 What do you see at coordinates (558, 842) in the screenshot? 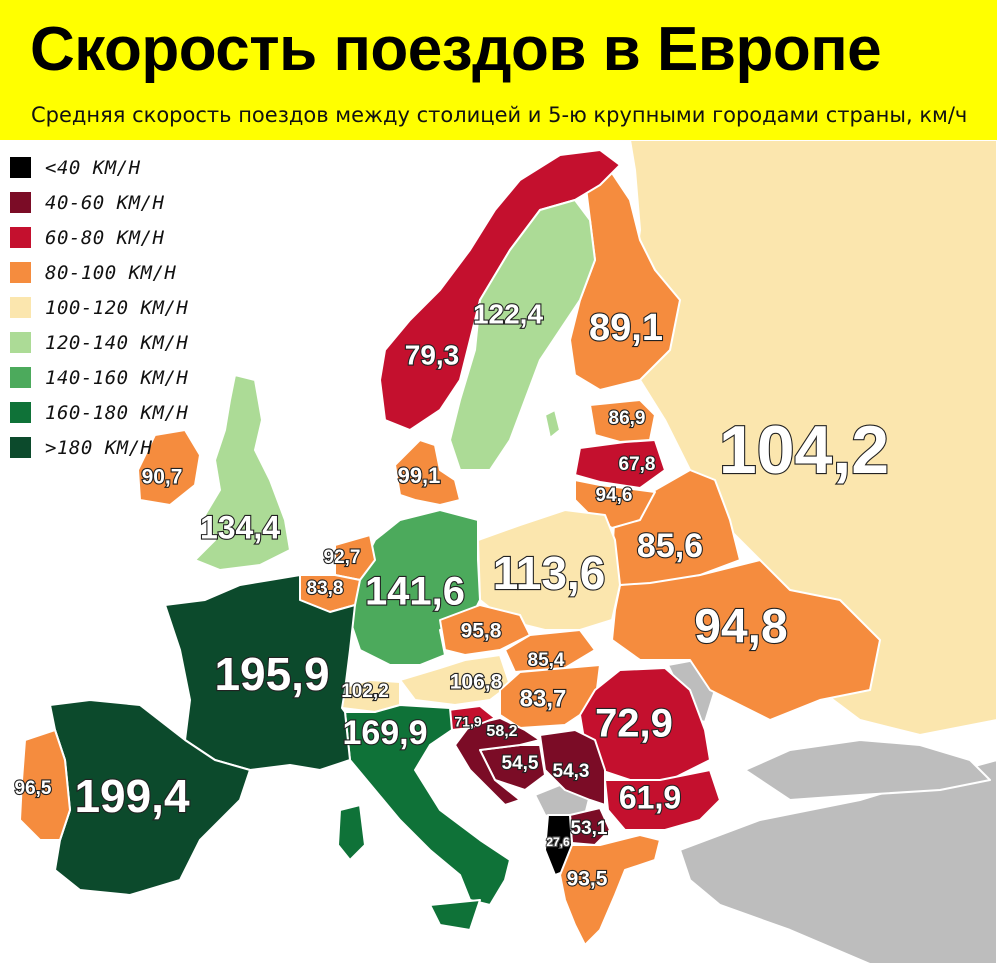
I see `label-albania: 27,6` at bounding box center [558, 842].